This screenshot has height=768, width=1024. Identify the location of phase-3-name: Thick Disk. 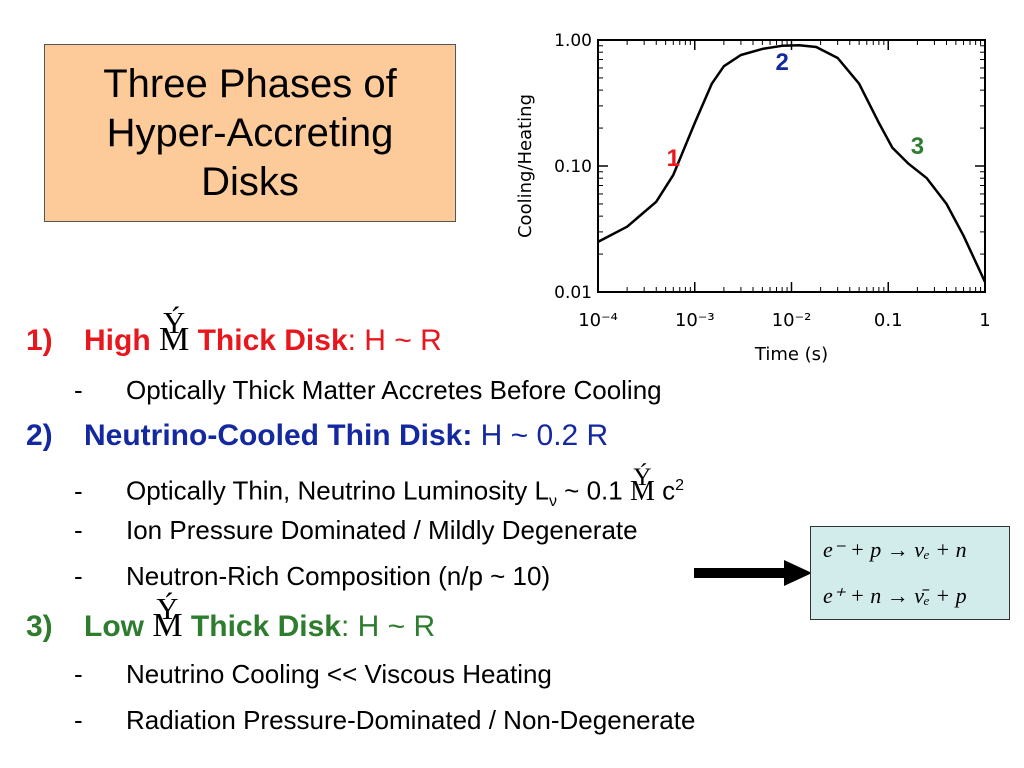
(265, 626).